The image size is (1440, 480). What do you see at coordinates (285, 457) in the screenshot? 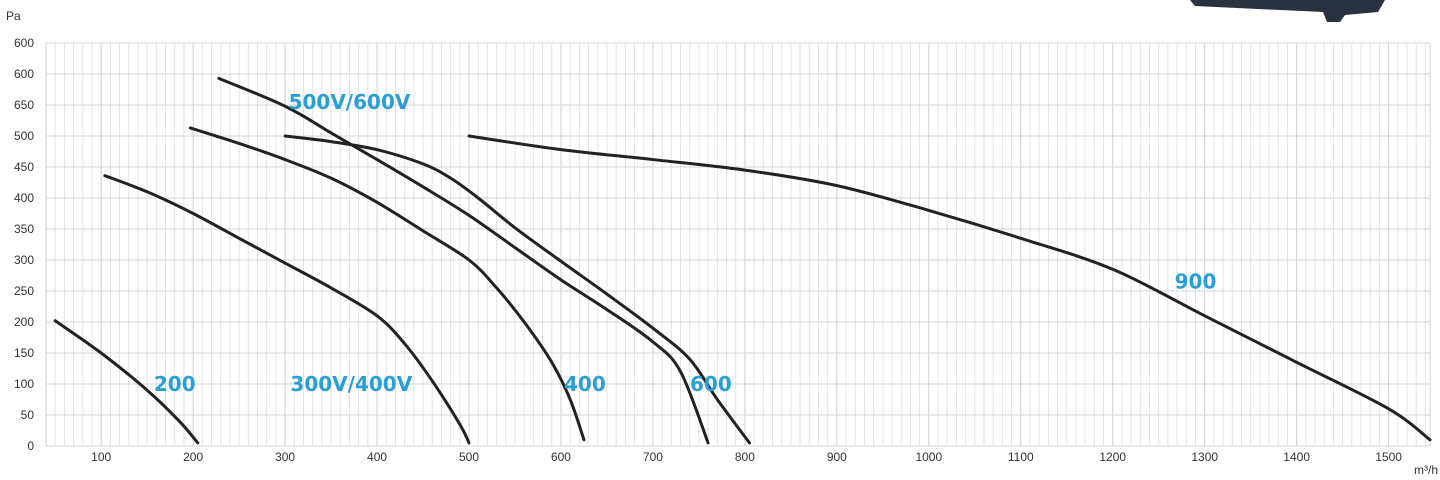
I see `x-tick-label: 300` at bounding box center [285, 457].